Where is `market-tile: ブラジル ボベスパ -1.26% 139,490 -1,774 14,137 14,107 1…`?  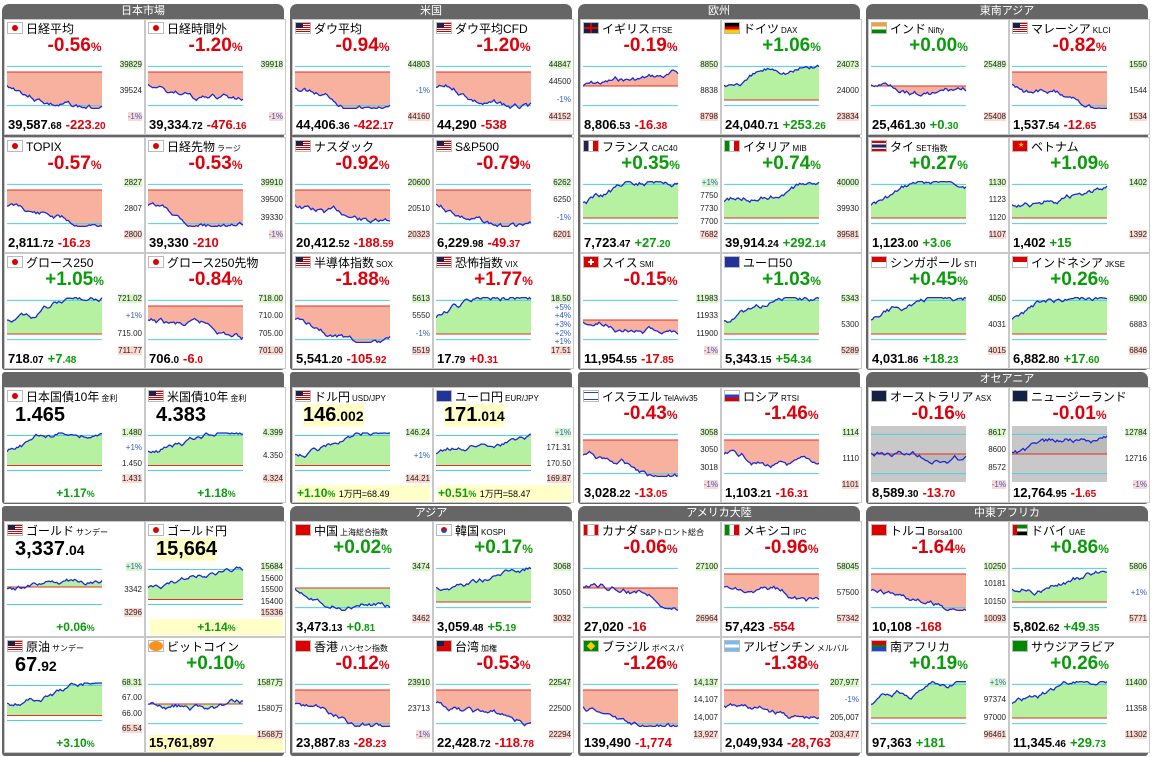 market-tile: ブラジル ボベスパ -1.26% 139,490 -1,774 14,137 14,107 1… is located at coordinates (650, 695).